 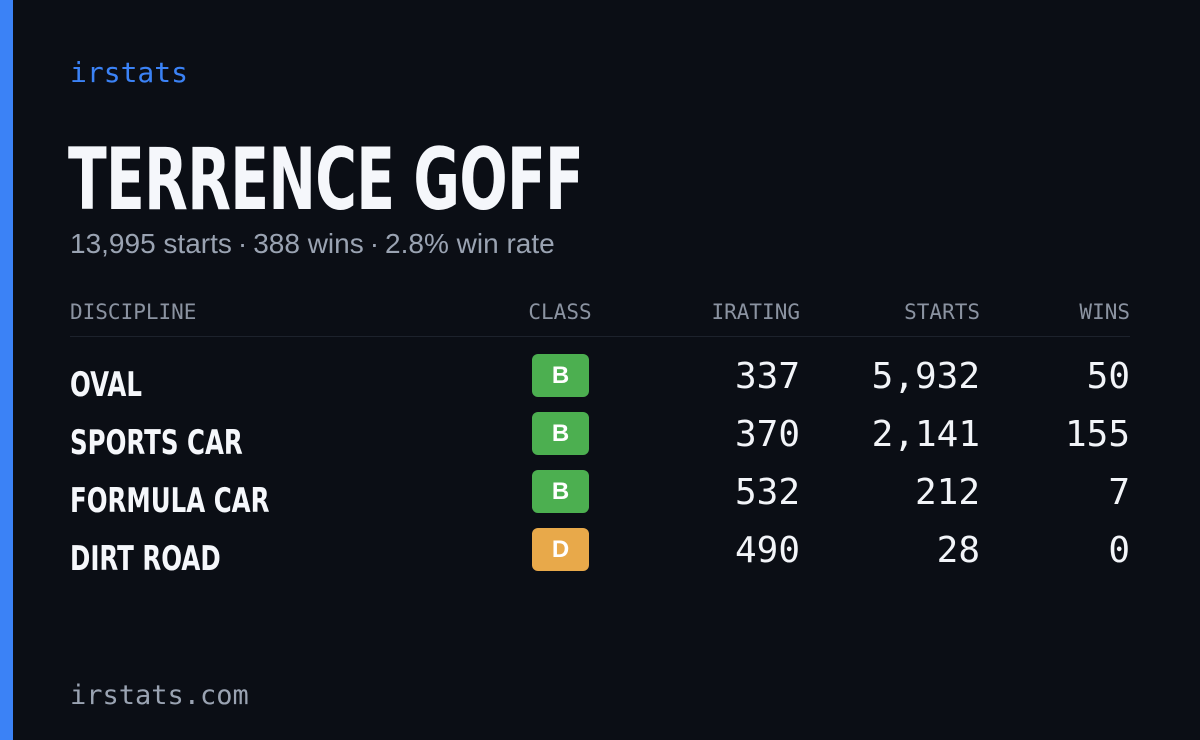 I want to click on irating-value: 532, so click(x=767, y=492).